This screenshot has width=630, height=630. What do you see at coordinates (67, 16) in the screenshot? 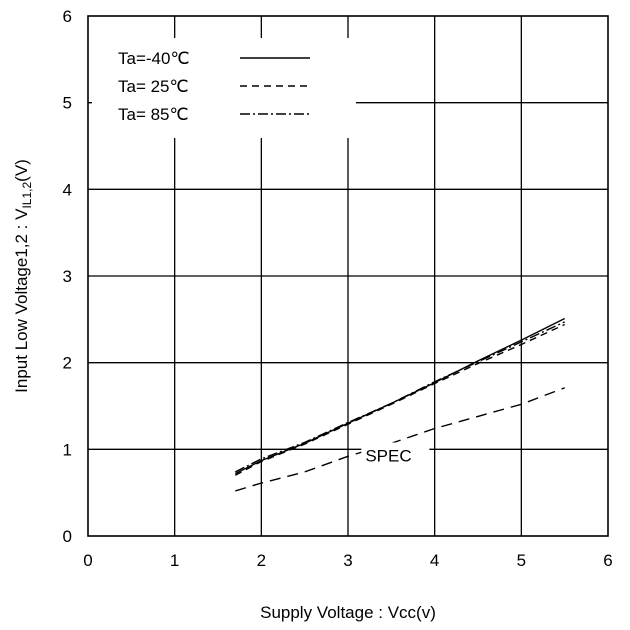
I see `y-tick-label: 6` at bounding box center [67, 16].